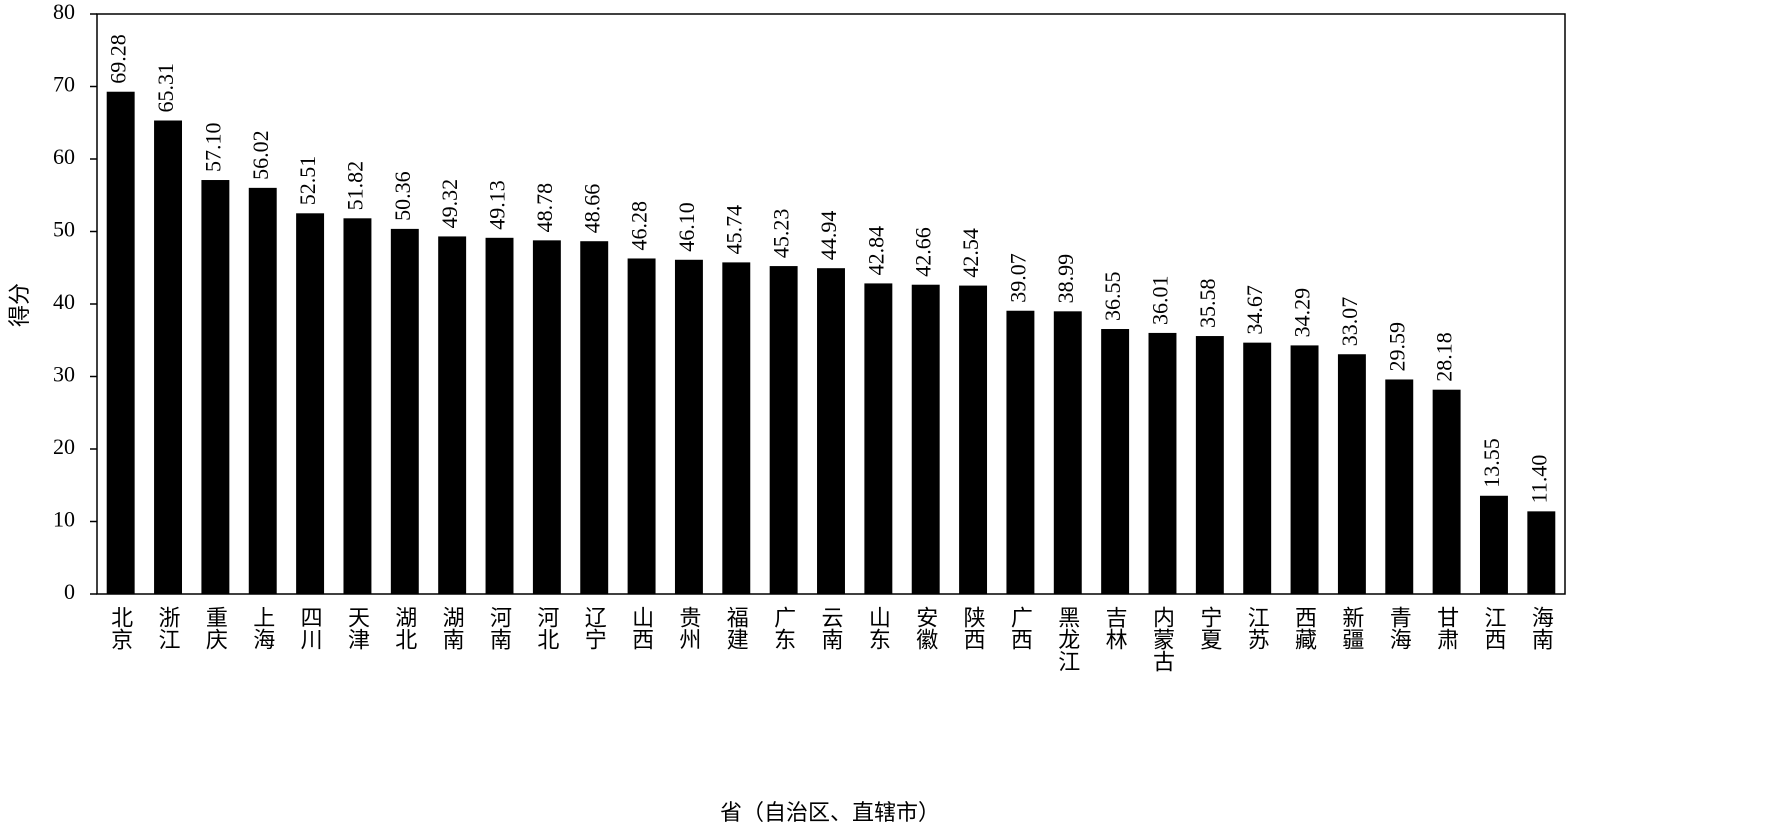 Image resolution: width=1773 pixels, height=835 pixels. Describe the element at coordinates (1491, 463) in the screenshot. I see `value-label: 13.55` at that location.